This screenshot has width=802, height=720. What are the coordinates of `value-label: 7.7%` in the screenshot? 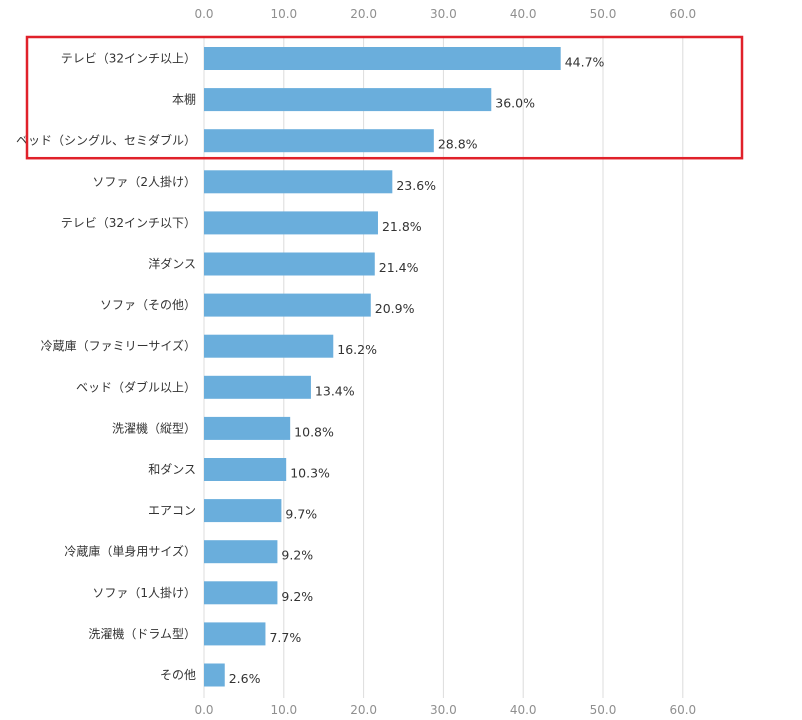 It's located at (285, 637).